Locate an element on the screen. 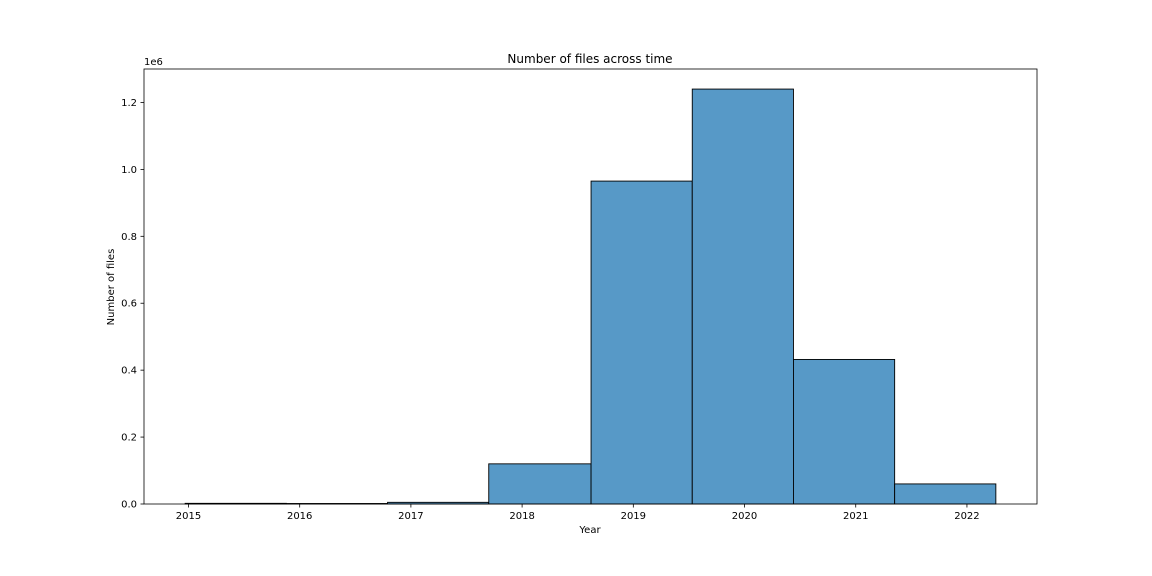 This screenshot has width=1152, height=576. x-tick-label: 2015 is located at coordinates (188, 516).